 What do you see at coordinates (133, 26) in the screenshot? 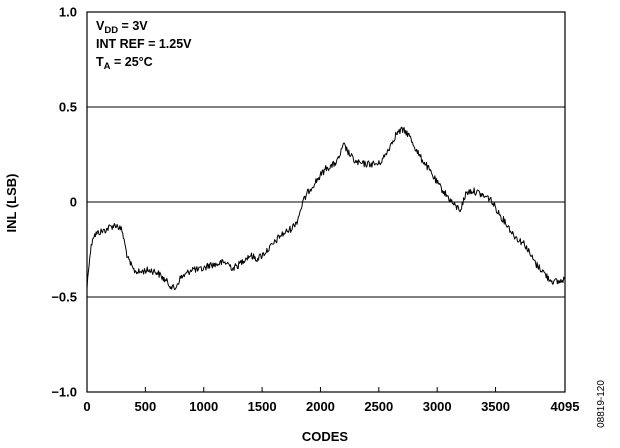
I see `vdd-value: = 3V` at bounding box center [133, 26].